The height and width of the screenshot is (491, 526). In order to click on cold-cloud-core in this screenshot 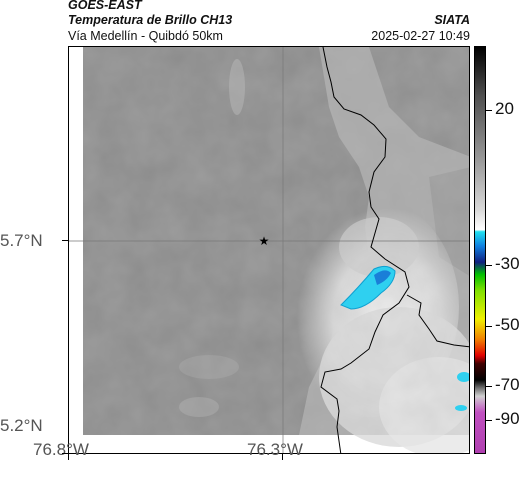, I will do `click(382, 277)`.